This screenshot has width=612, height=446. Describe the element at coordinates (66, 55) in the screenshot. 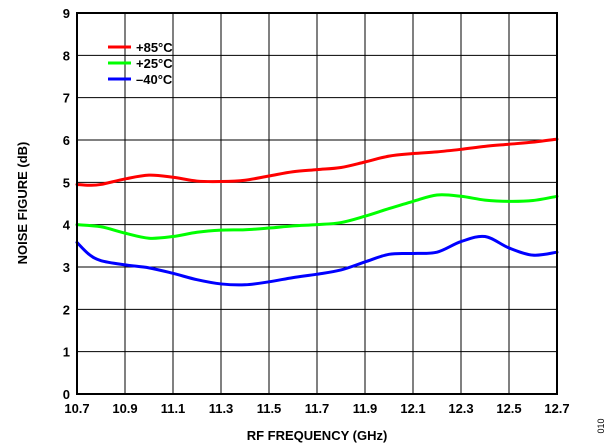

I see `y-tick-label: 8` at that location.